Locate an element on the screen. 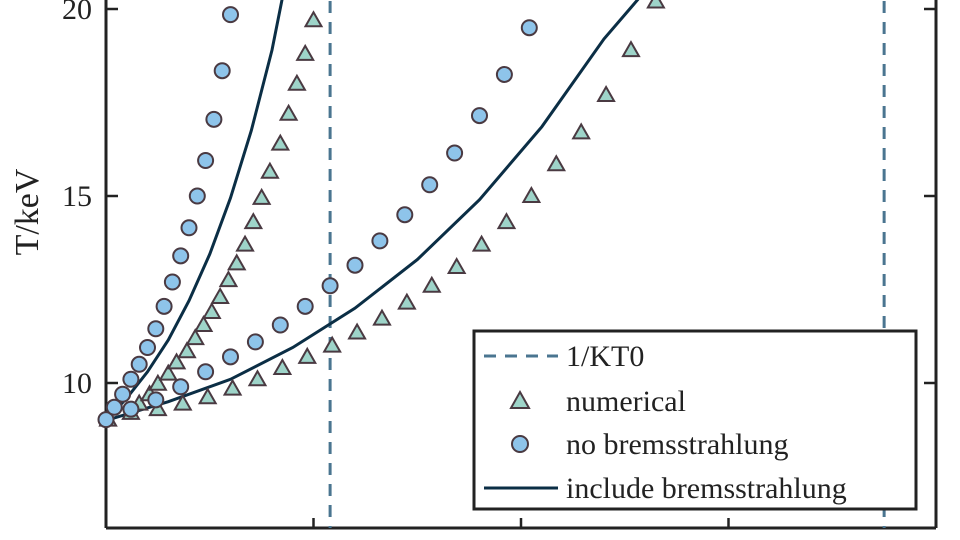  y-tick-label: 15 is located at coordinates (77, 196).